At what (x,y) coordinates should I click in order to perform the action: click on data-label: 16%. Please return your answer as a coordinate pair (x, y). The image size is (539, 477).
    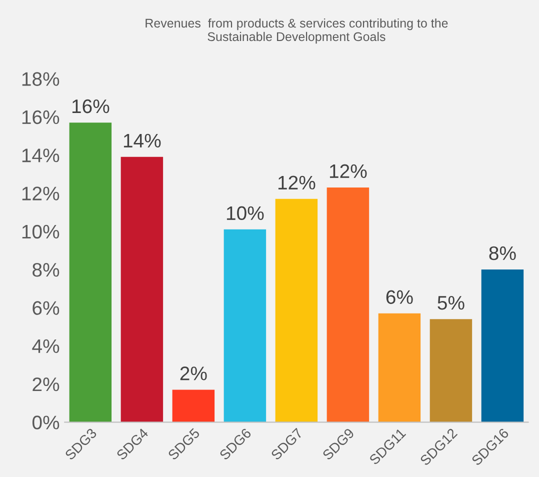
    Looking at the image, I should click on (91, 106).